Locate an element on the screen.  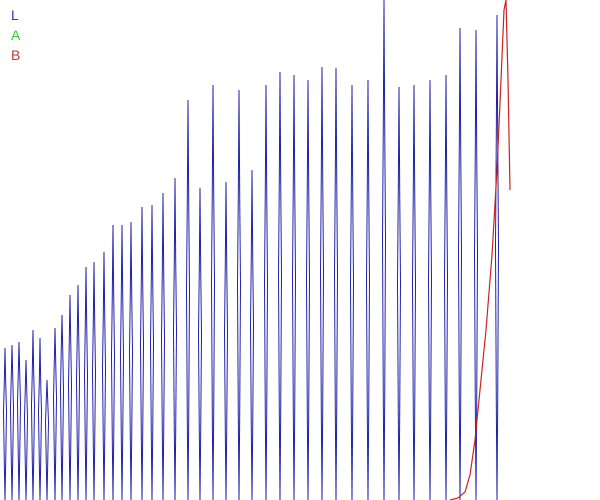
series-b-line is located at coordinates (480, 250).